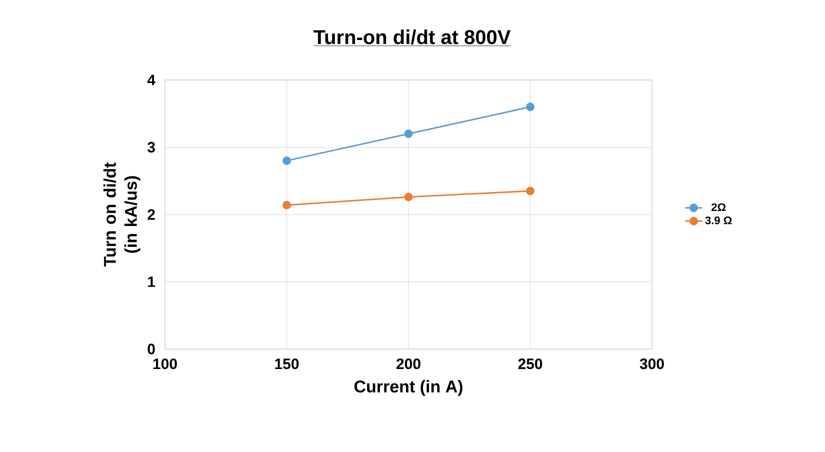 This screenshot has width=825, height=452. Describe the element at coordinates (652, 364) in the screenshot. I see `x-tick-label: 300` at that location.